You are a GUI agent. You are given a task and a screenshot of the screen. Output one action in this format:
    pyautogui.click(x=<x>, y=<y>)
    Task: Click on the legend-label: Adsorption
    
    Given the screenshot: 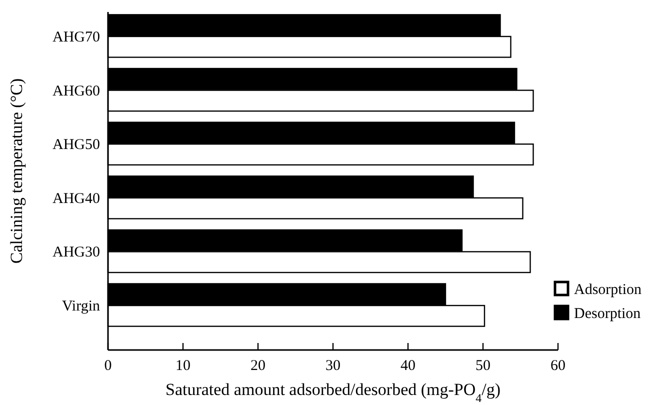 What is the action you would take?
    pyautogui.click(x=608, y=290)
    